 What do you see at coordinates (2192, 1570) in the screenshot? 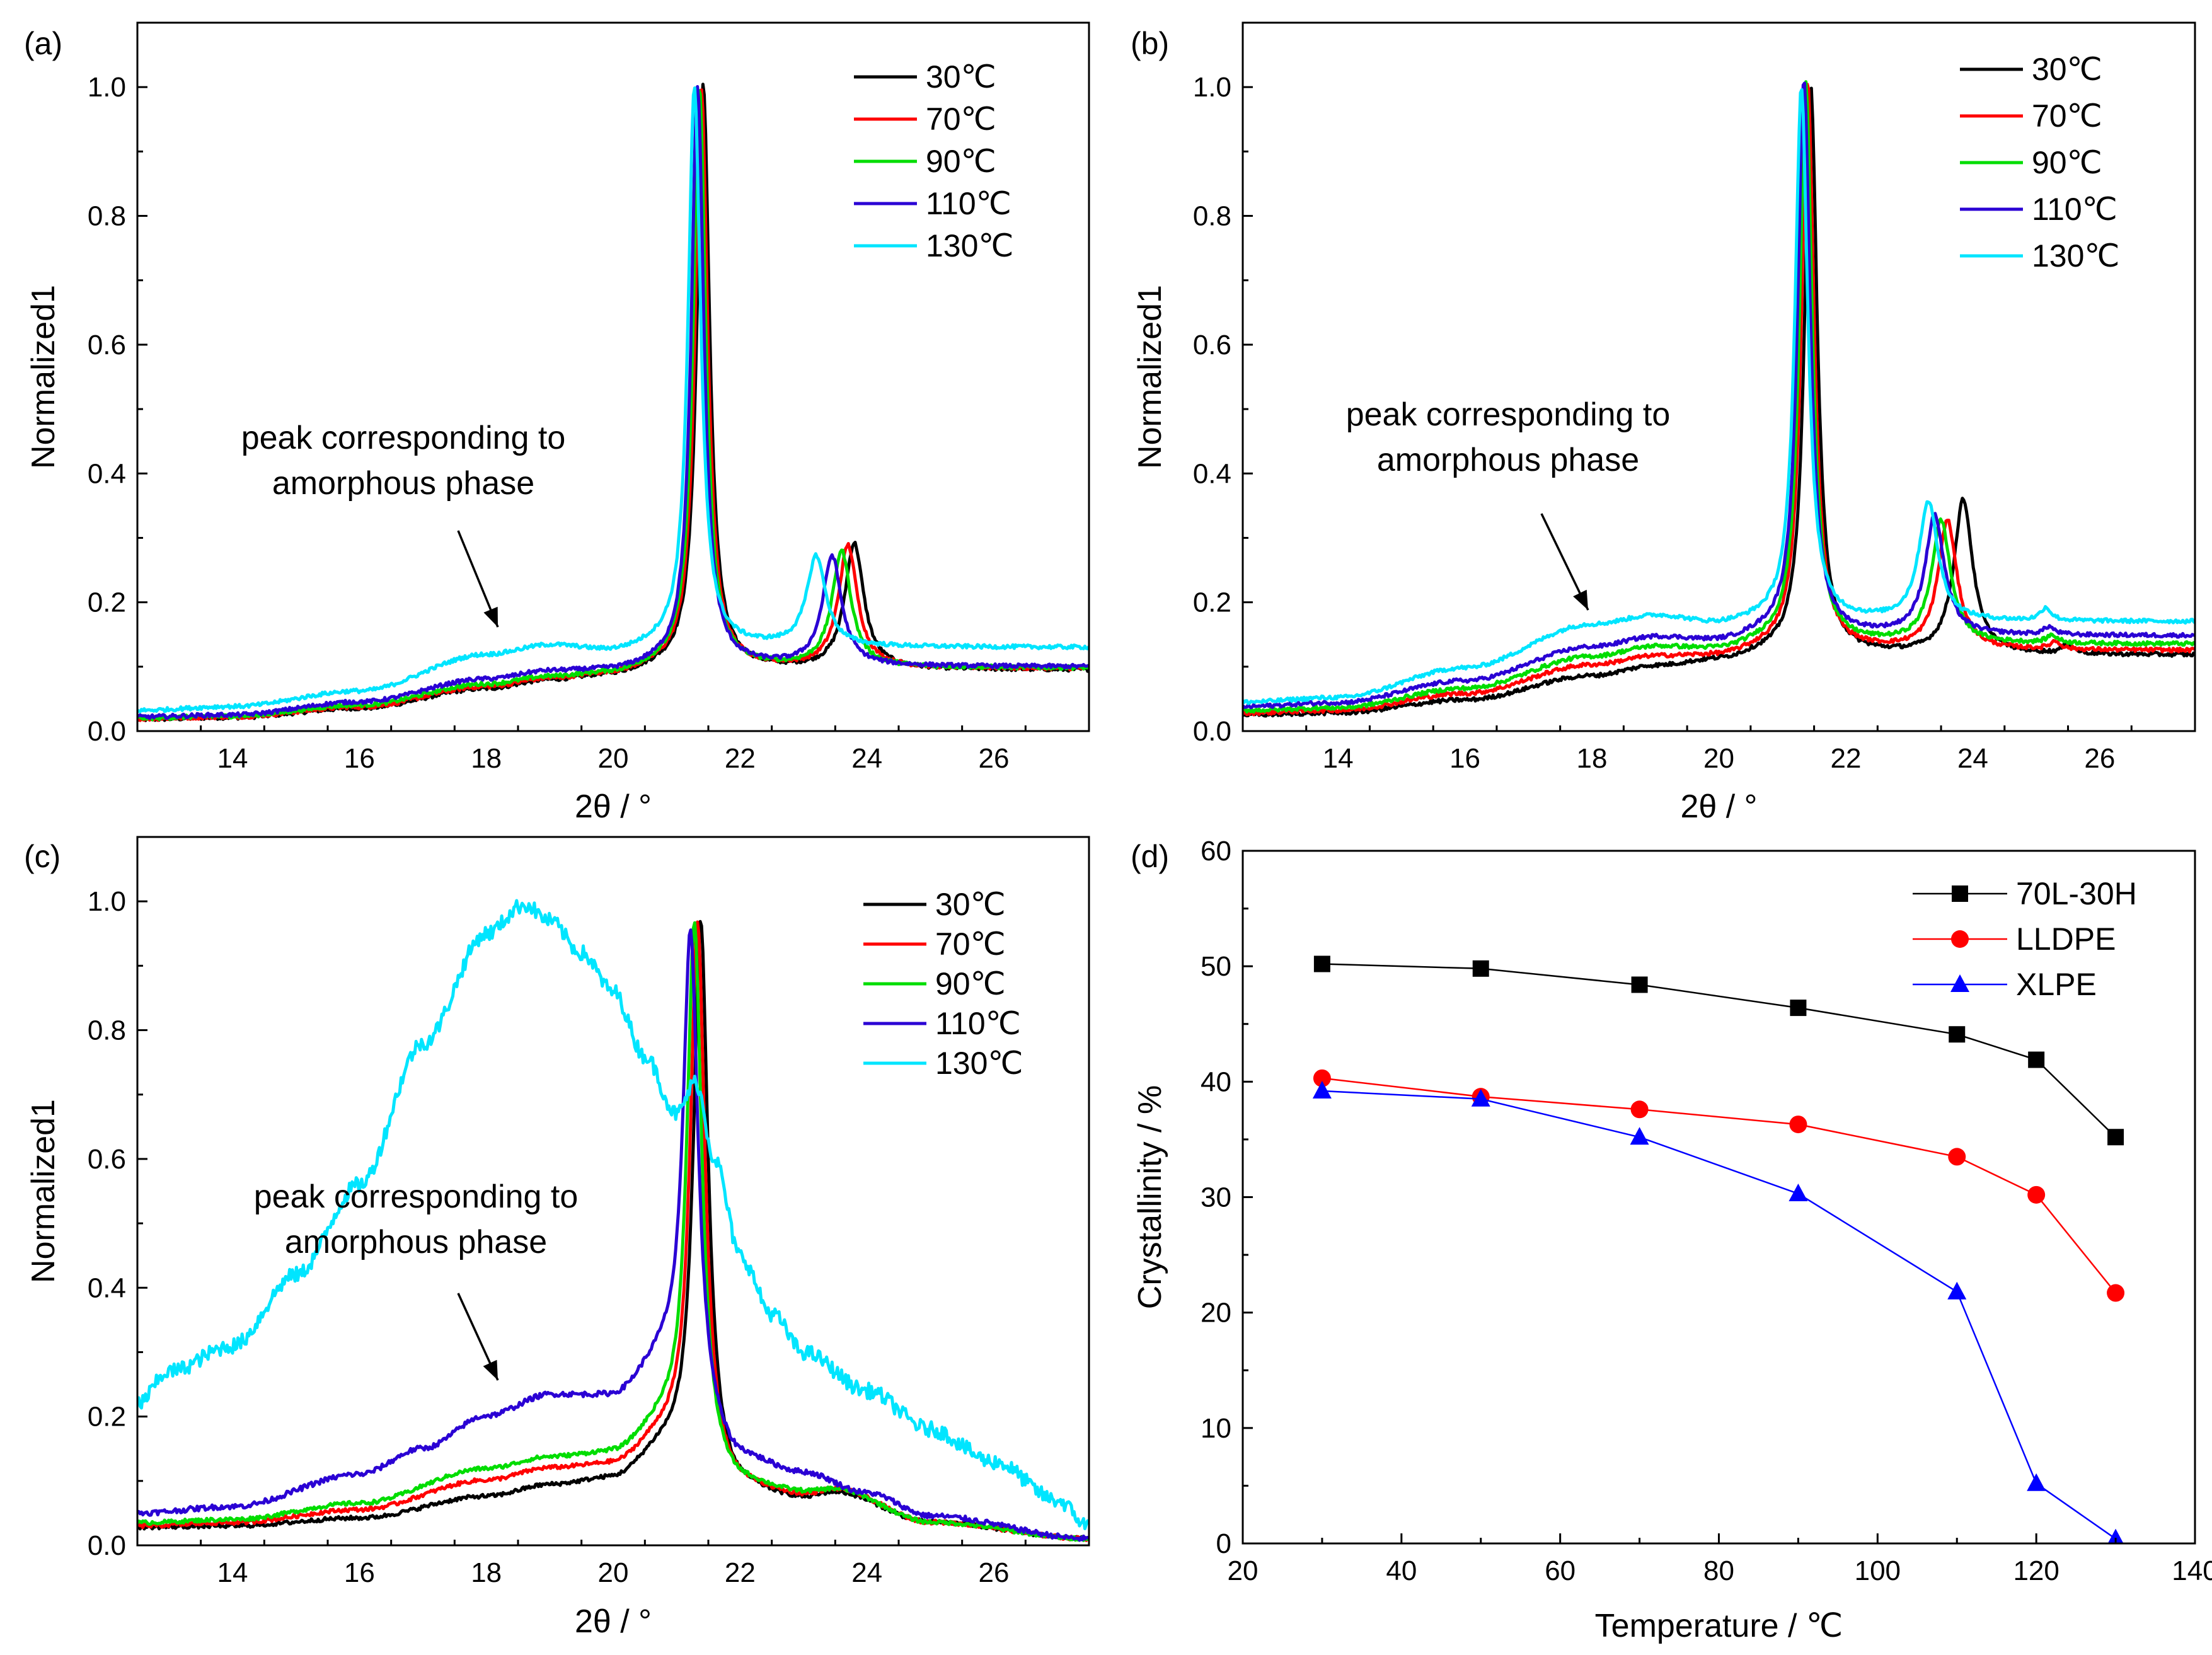
I see `x-tick-label: 140` at bounding box center [2192, 1570].